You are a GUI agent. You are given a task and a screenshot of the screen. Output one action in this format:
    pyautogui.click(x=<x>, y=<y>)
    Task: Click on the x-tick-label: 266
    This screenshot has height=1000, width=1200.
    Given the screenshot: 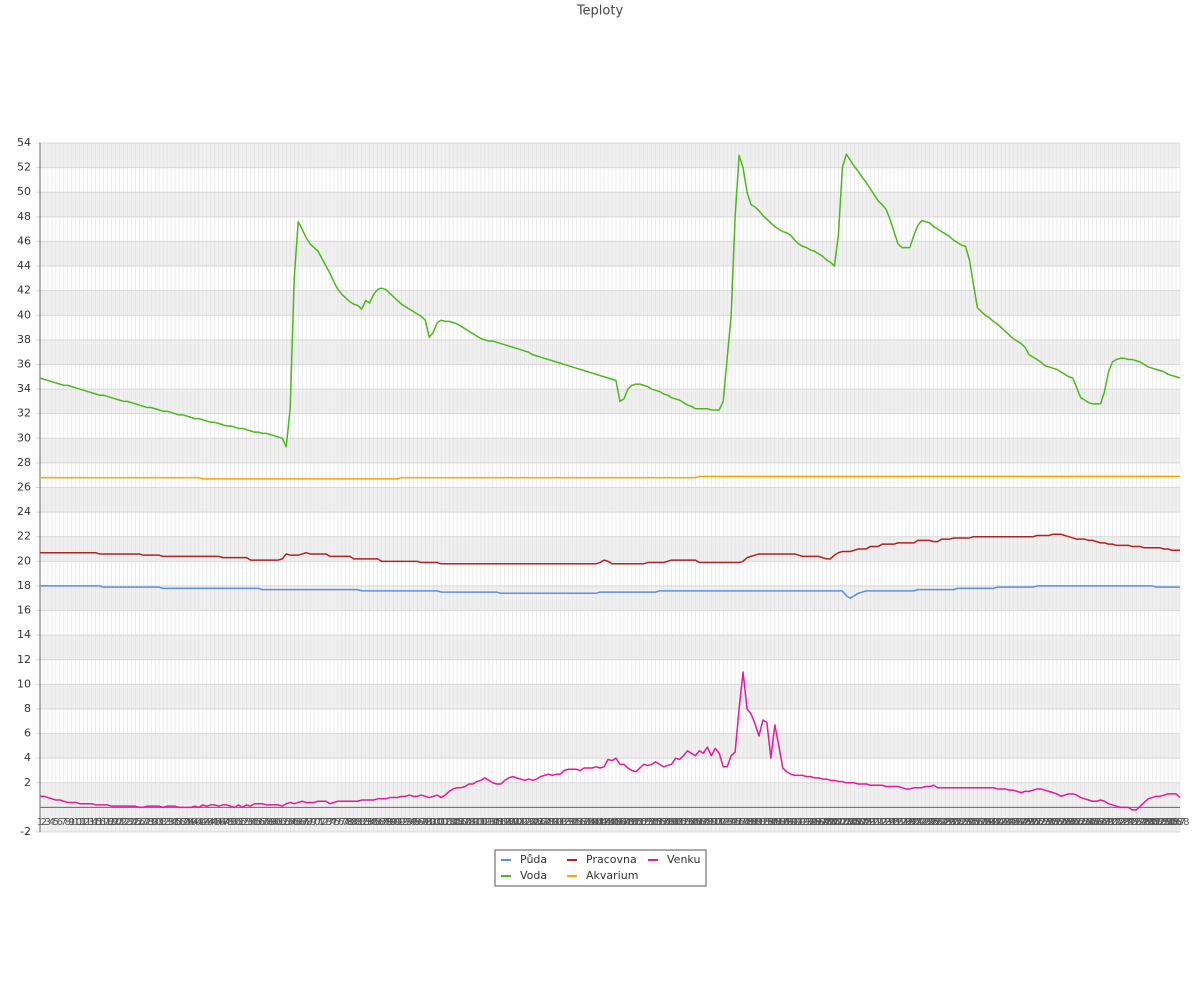 What is the action you would take?
    pyautogui.click(x=1092, y=822)
    